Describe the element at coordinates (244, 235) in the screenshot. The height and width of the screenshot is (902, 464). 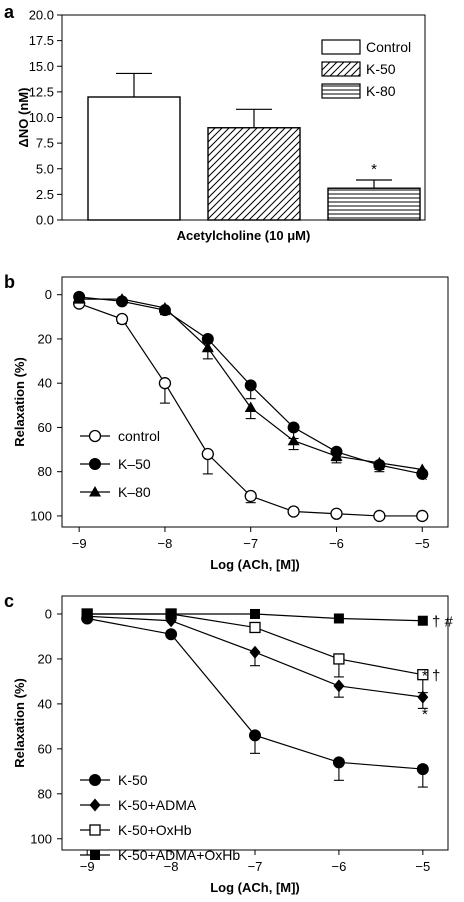
I see `x-axis-label: Acetylcholine (10 μM)` at that location.